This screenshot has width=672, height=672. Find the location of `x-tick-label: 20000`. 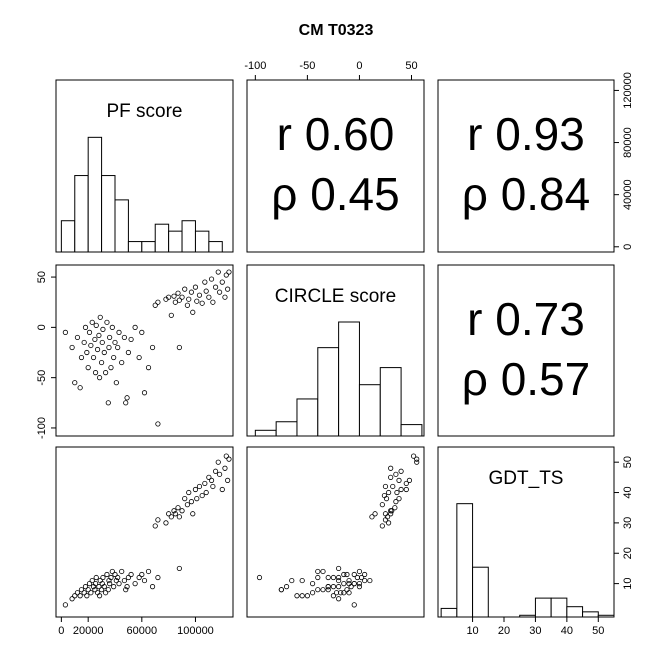

x-tick-label: 20000 is located at coordinates (88, 631).